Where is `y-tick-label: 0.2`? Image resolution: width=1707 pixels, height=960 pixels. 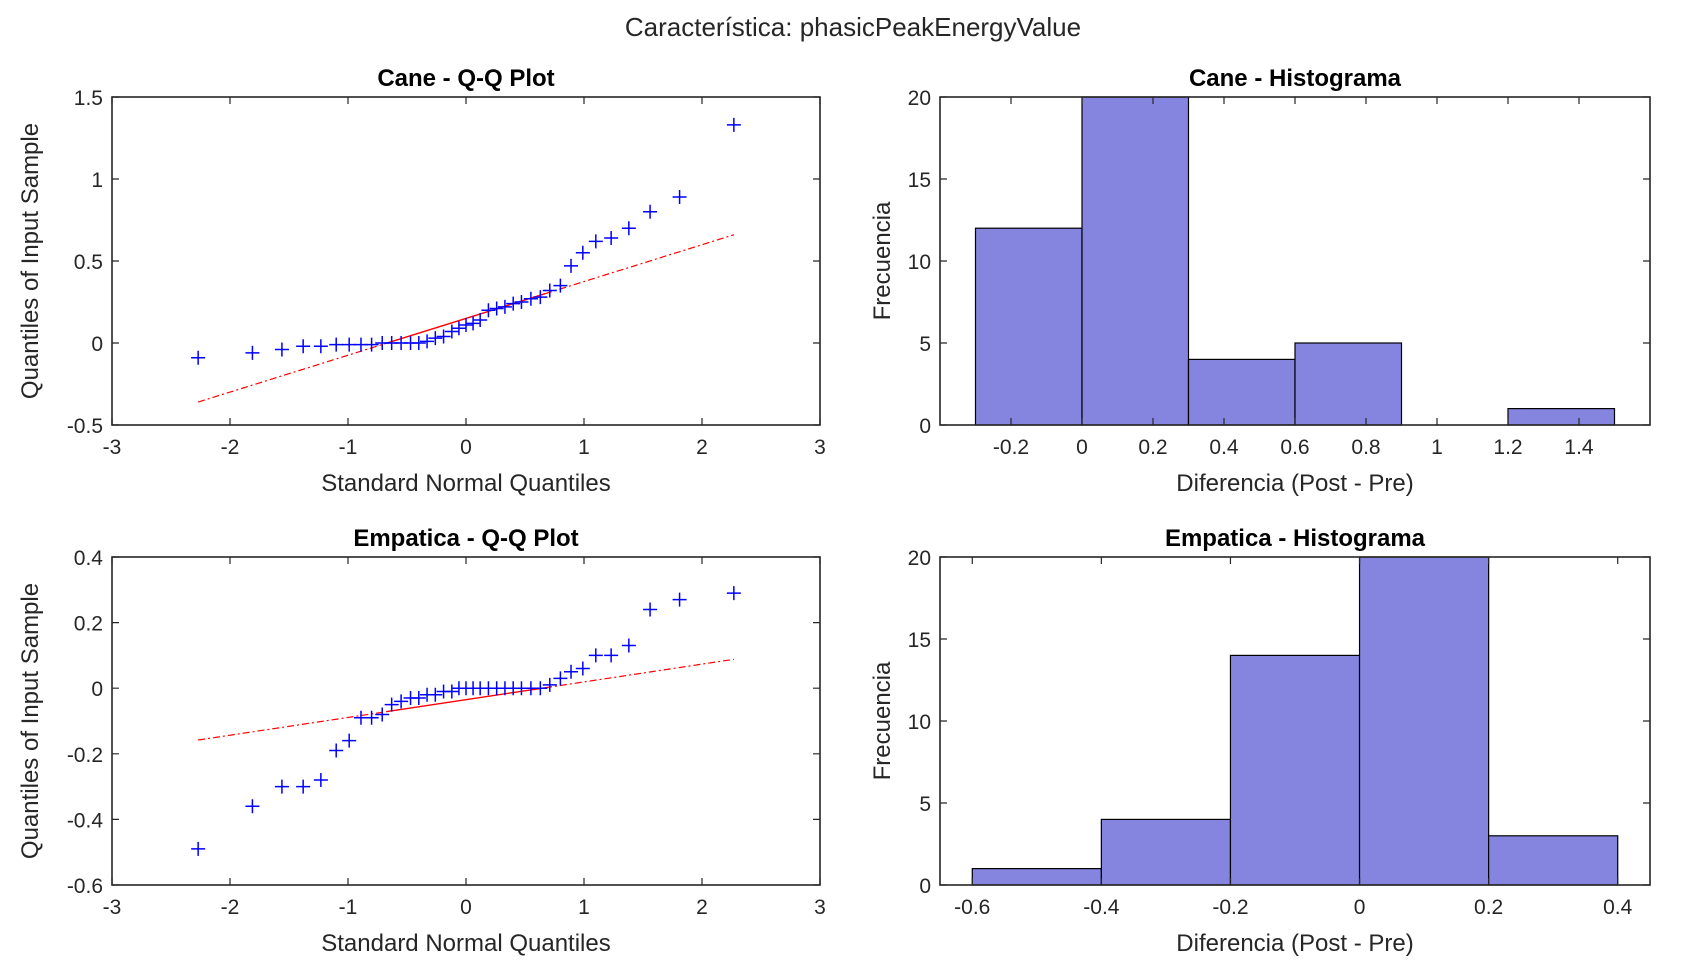 y-tick-label: 0.2 is located at coordinates (88, 624).